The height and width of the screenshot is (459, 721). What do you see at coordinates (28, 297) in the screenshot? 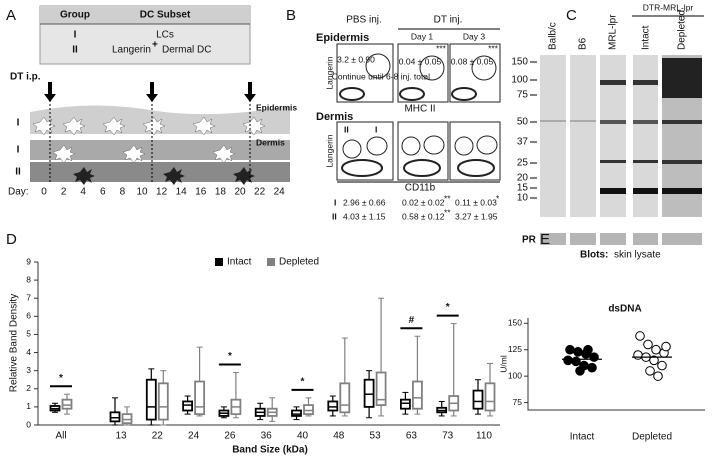
I see `y-tick-label: 7` at bounding box center [28, 297].